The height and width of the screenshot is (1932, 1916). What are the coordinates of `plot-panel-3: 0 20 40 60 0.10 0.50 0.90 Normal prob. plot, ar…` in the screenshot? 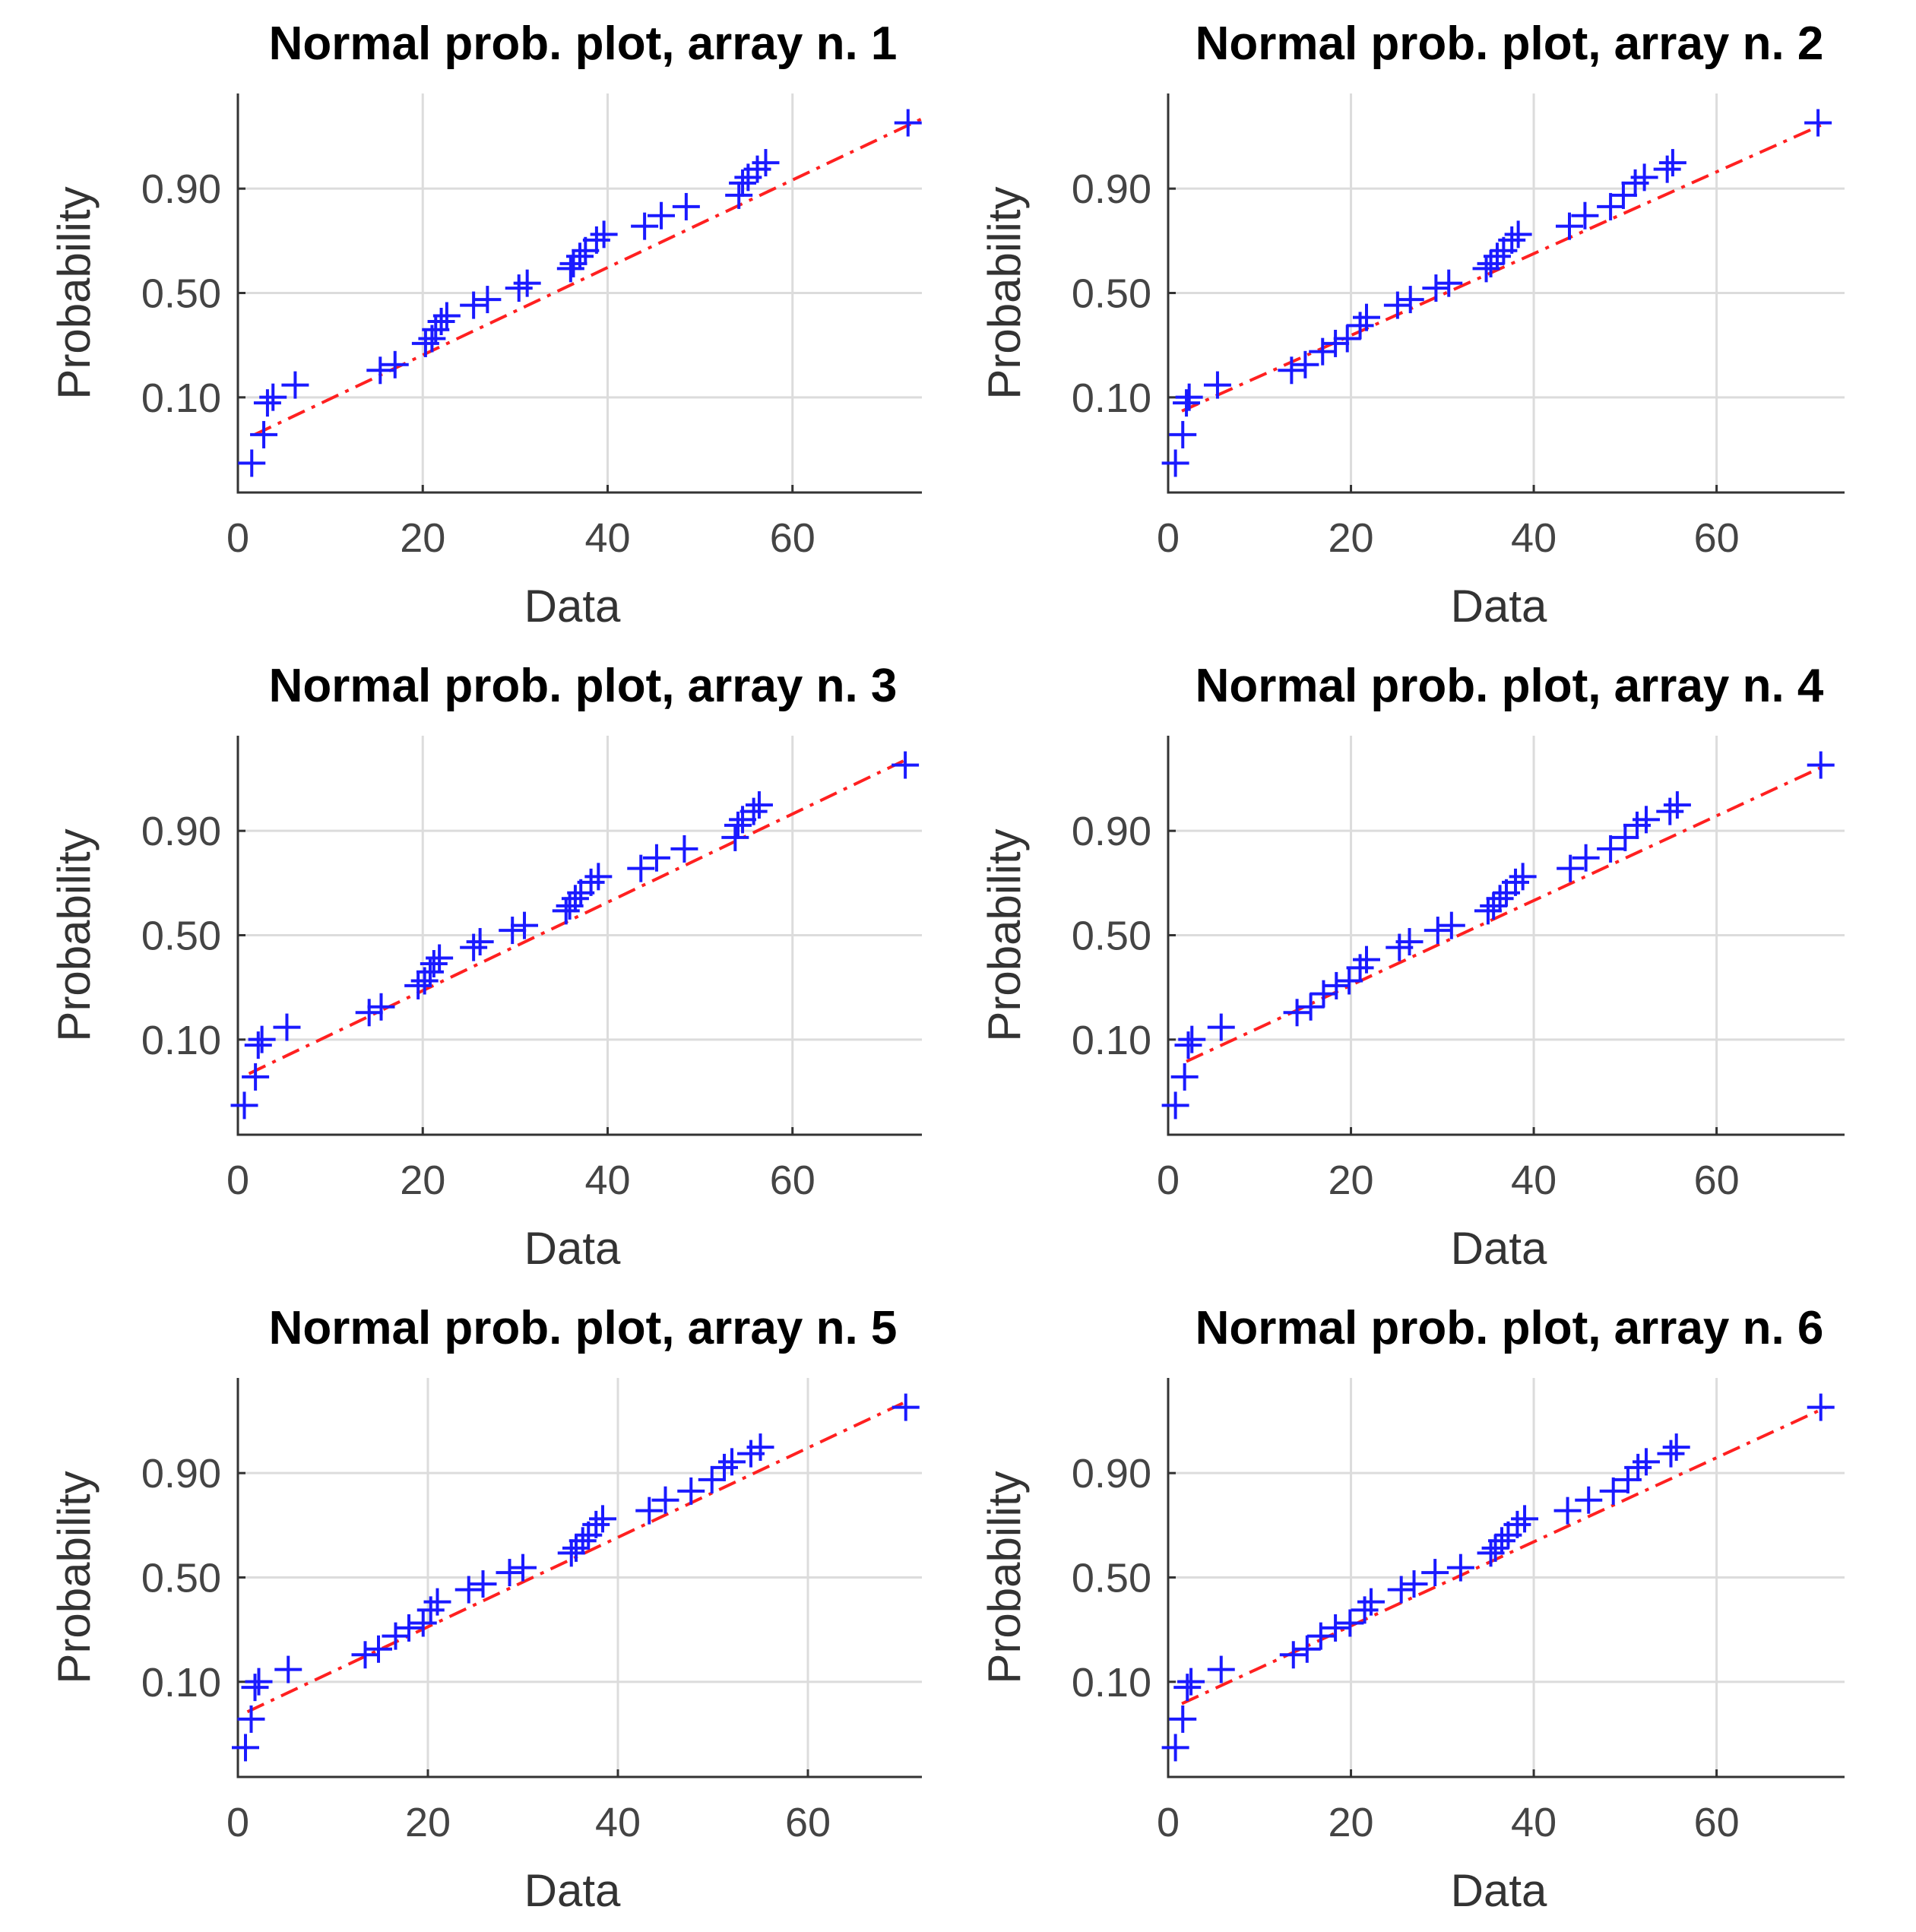 It's located at (485, 967).